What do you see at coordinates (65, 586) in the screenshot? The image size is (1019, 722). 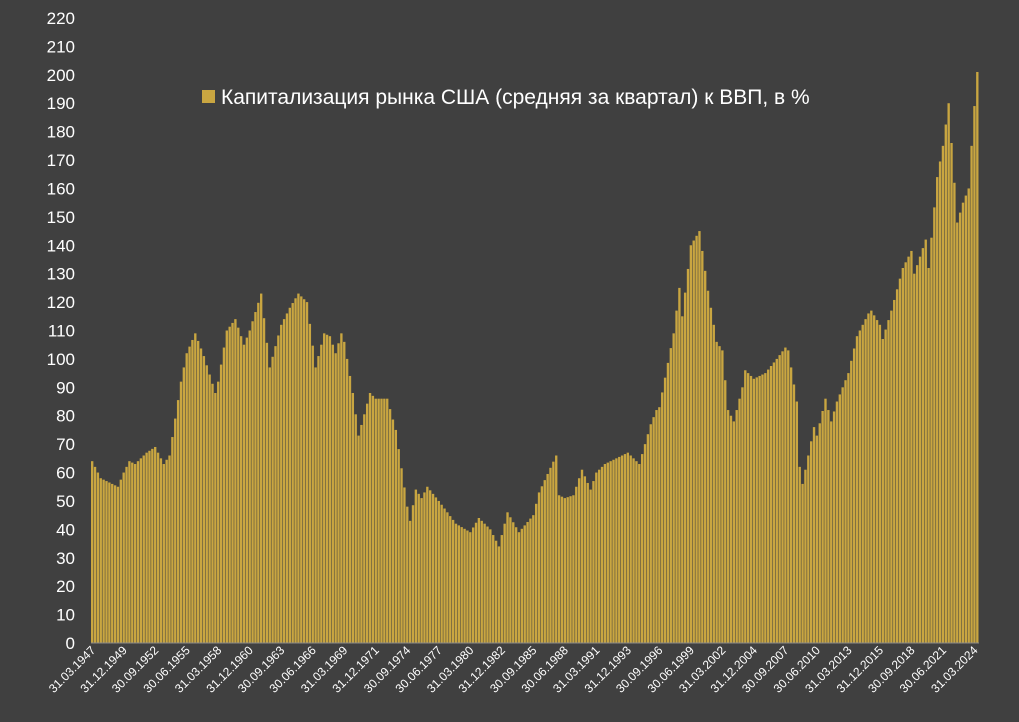 I see `y-tick-label: 20` at bounding box center [65, 586].